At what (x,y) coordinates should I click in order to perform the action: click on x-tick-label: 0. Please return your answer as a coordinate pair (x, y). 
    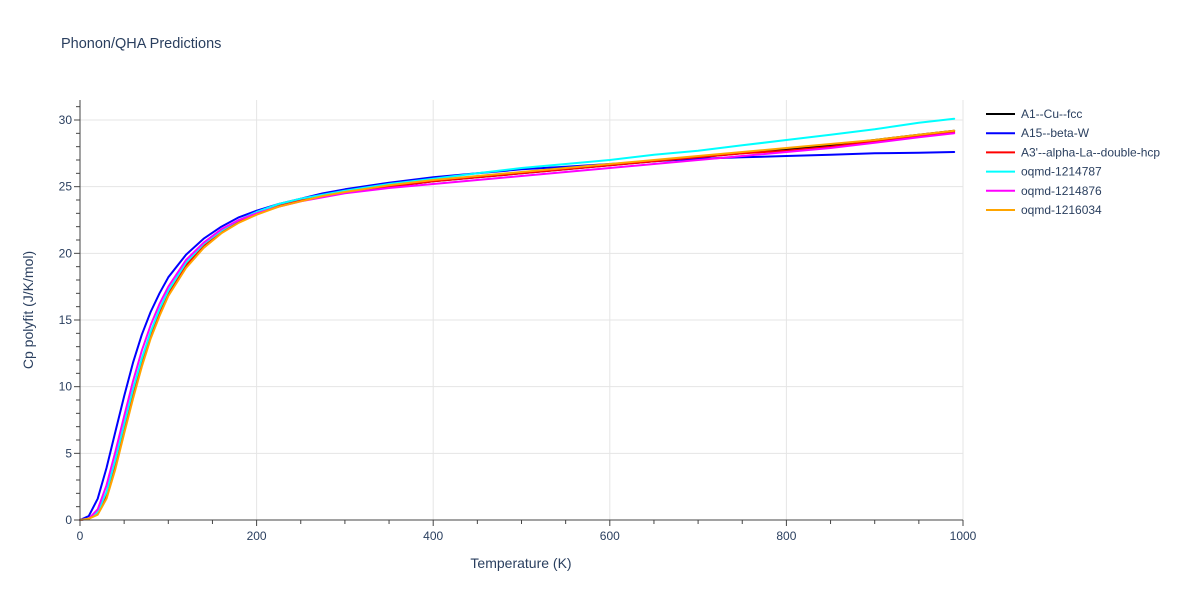
    Looking at the image, I should click on (80, 536).